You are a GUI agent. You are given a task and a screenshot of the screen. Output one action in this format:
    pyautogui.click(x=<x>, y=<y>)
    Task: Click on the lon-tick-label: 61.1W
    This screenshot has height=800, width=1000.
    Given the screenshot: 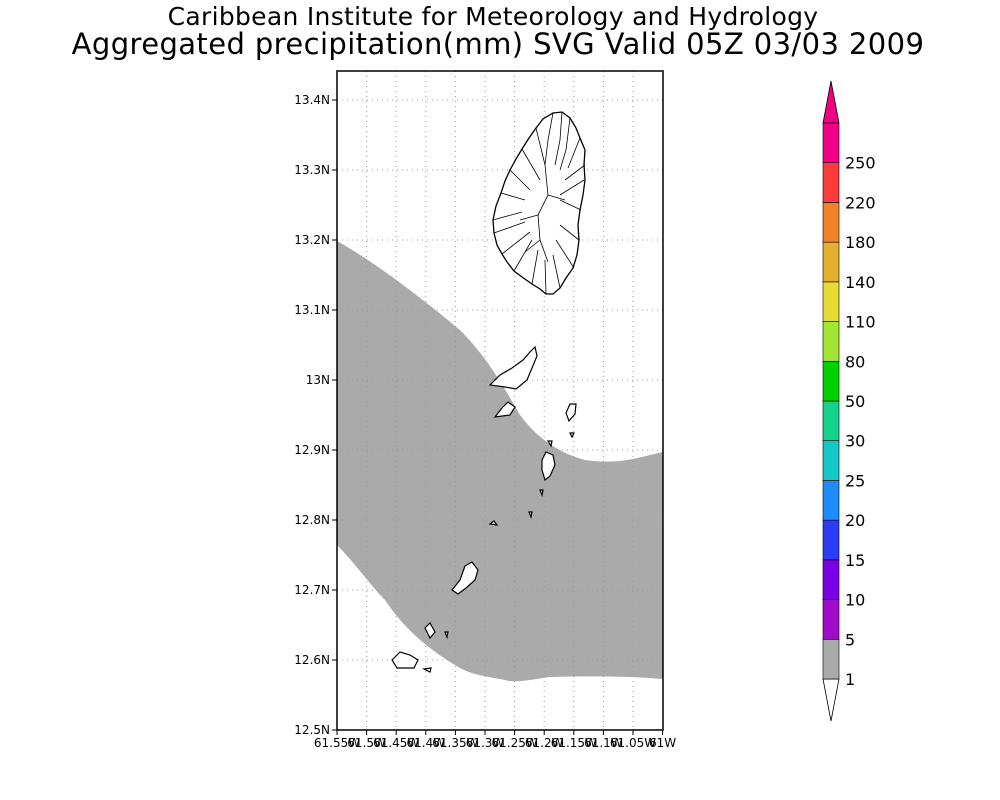 What is the action you would take?
    pyautogui.click(x=603, y=743)
    